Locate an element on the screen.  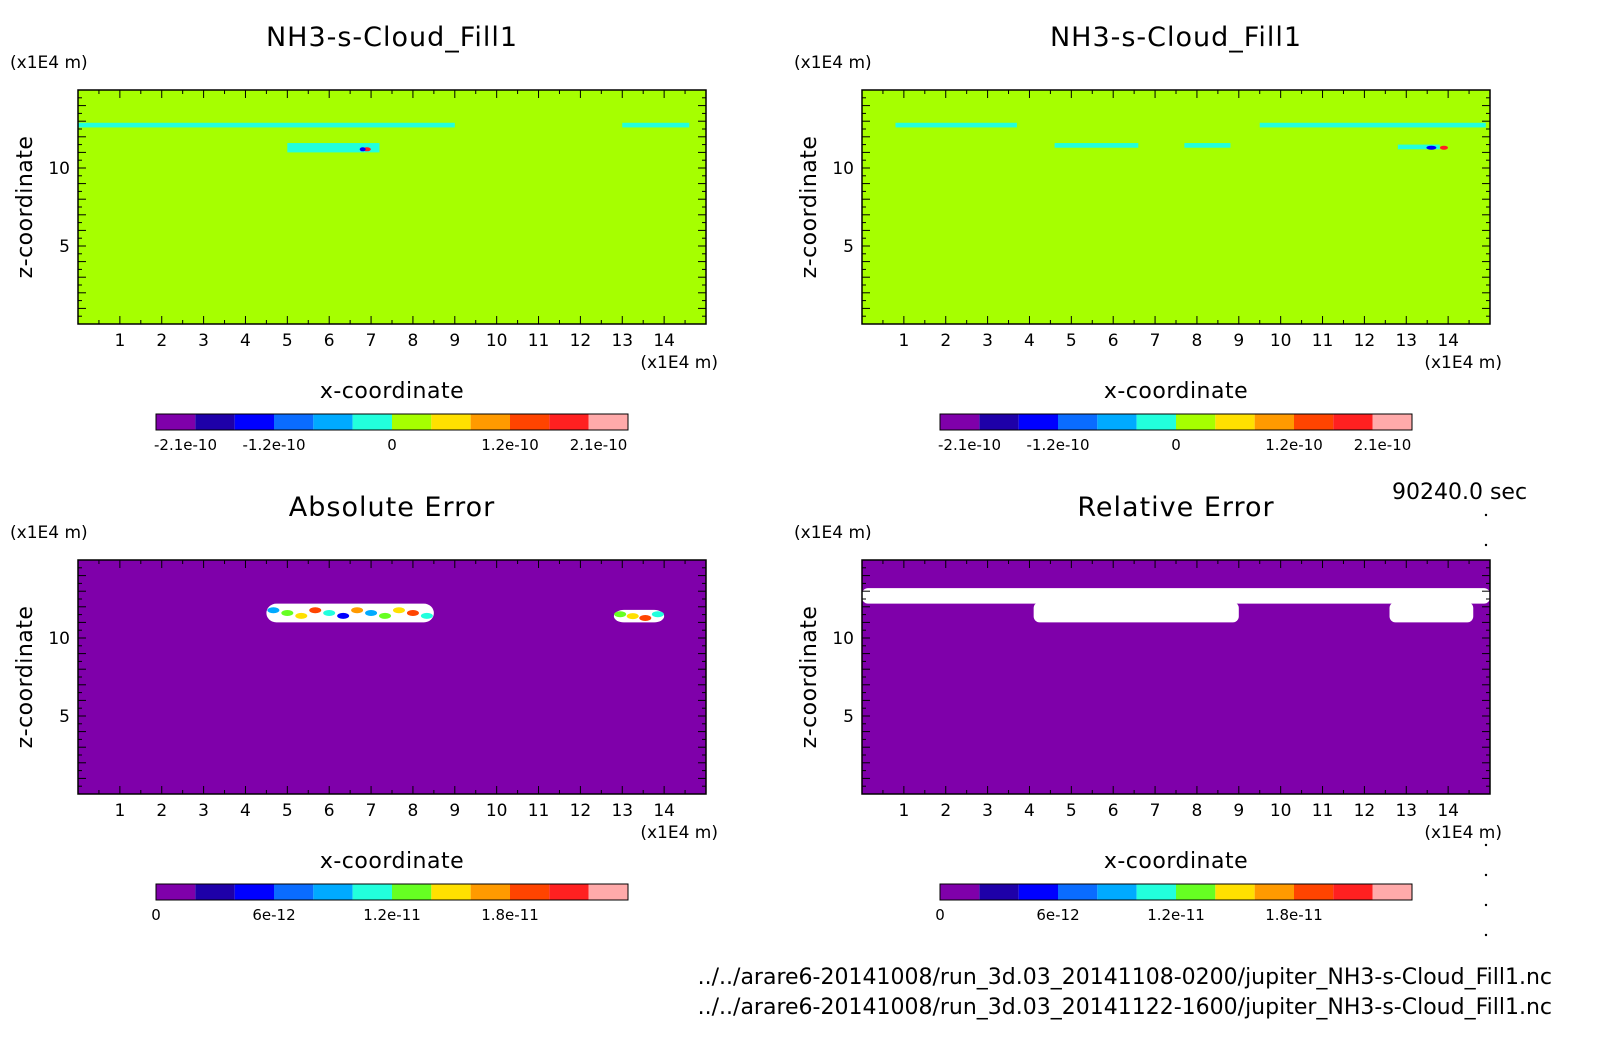
y-axis-title: z-coordinate is located at coordinates (809, 677).